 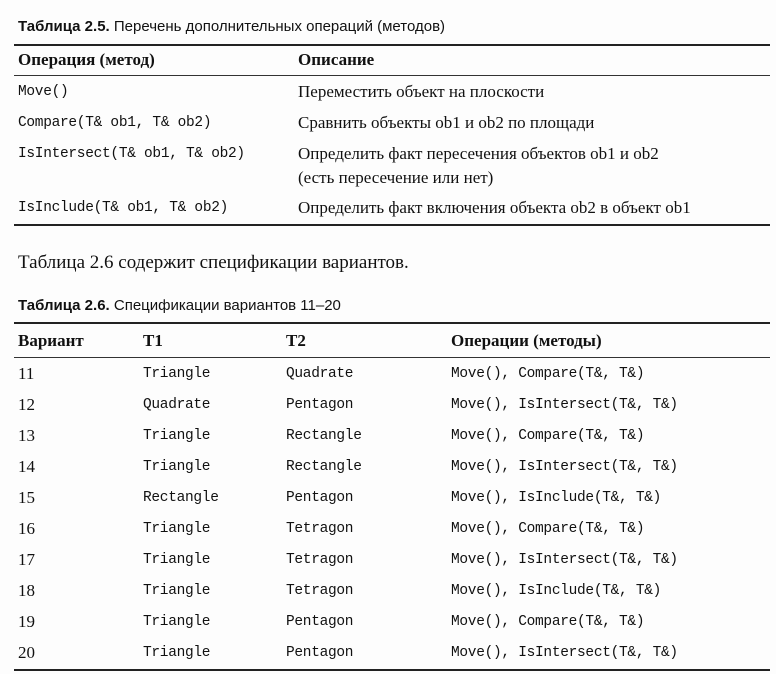 What do you see at coordinates (86, 59) in the screenshot?
I see `header-operation: Операция (метод)` at bounding box center [86, 59].